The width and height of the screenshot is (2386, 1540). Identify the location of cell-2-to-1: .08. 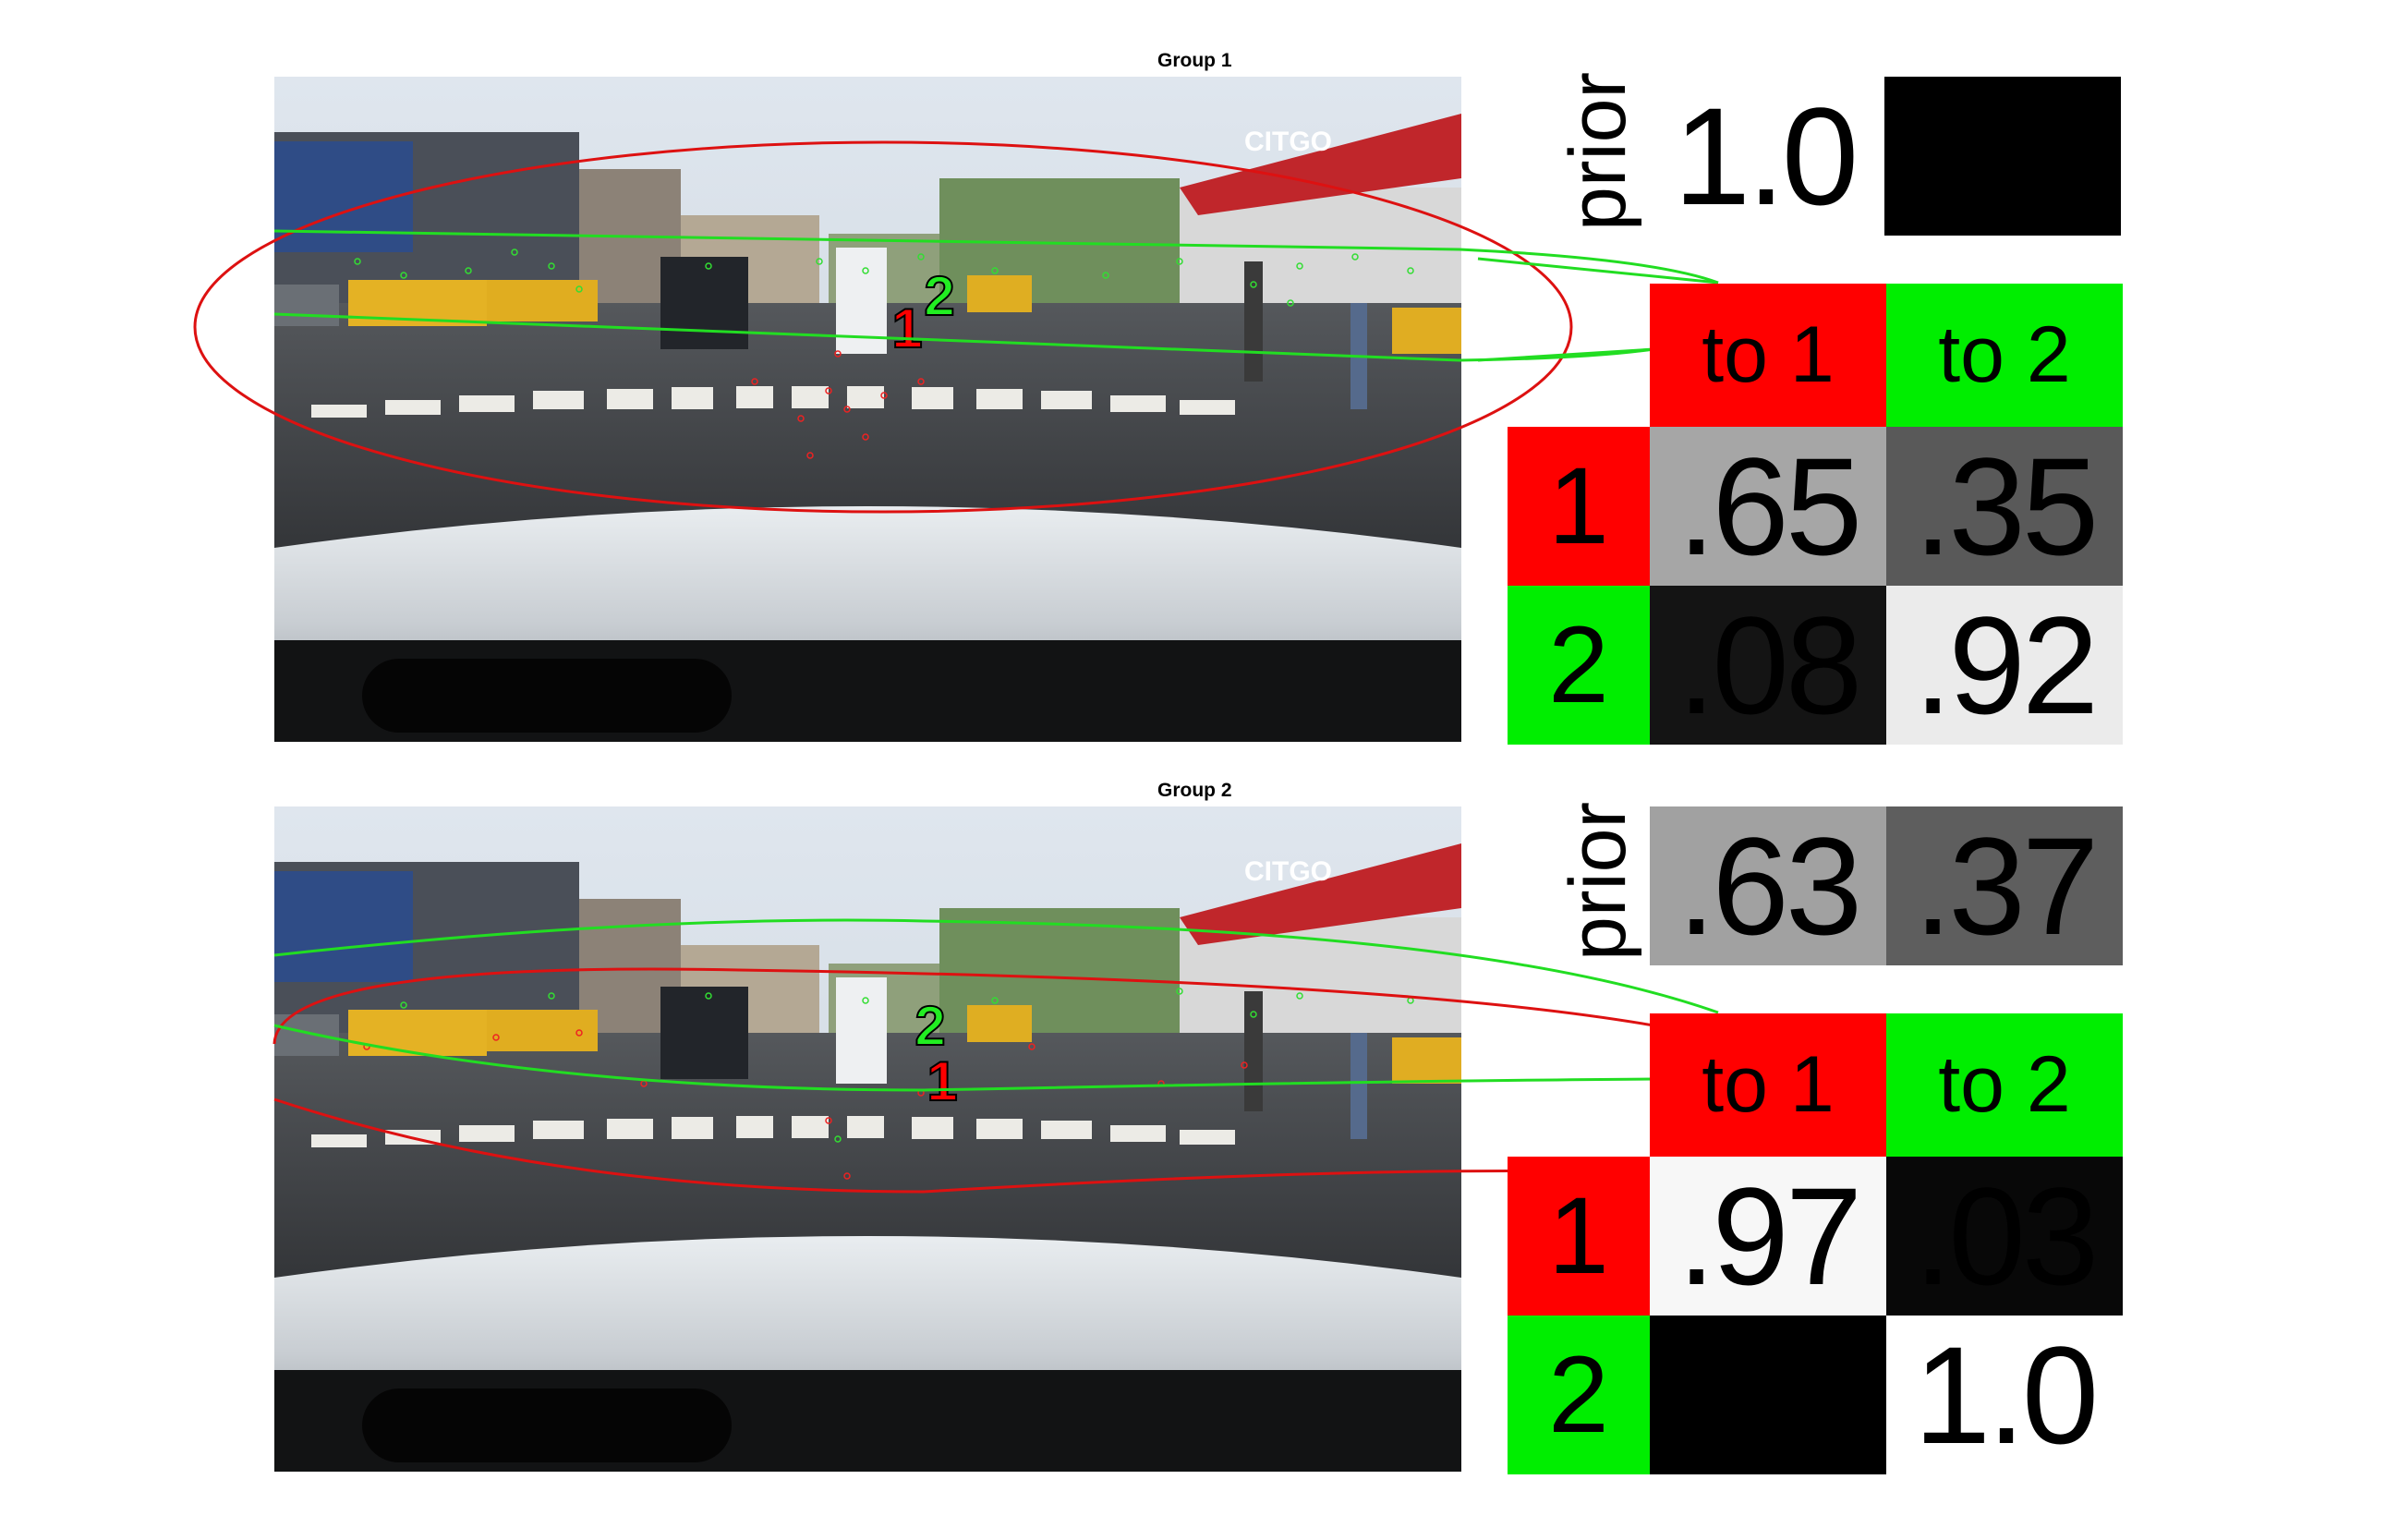
(1768, 666).